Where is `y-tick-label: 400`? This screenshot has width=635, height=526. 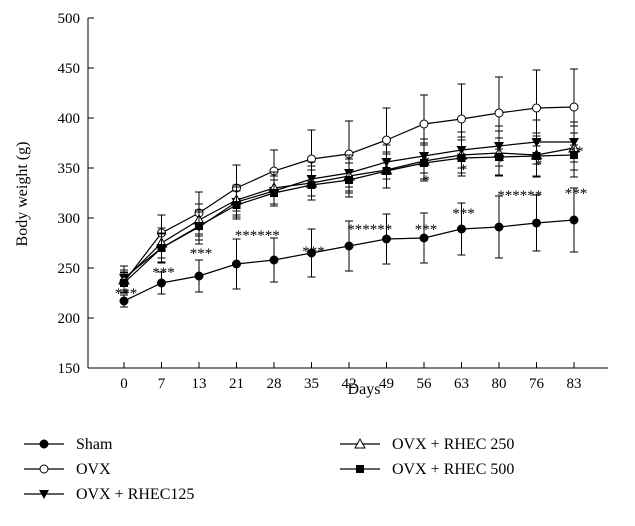
y-tick-label: 400 is located at coordinates (69, 119).